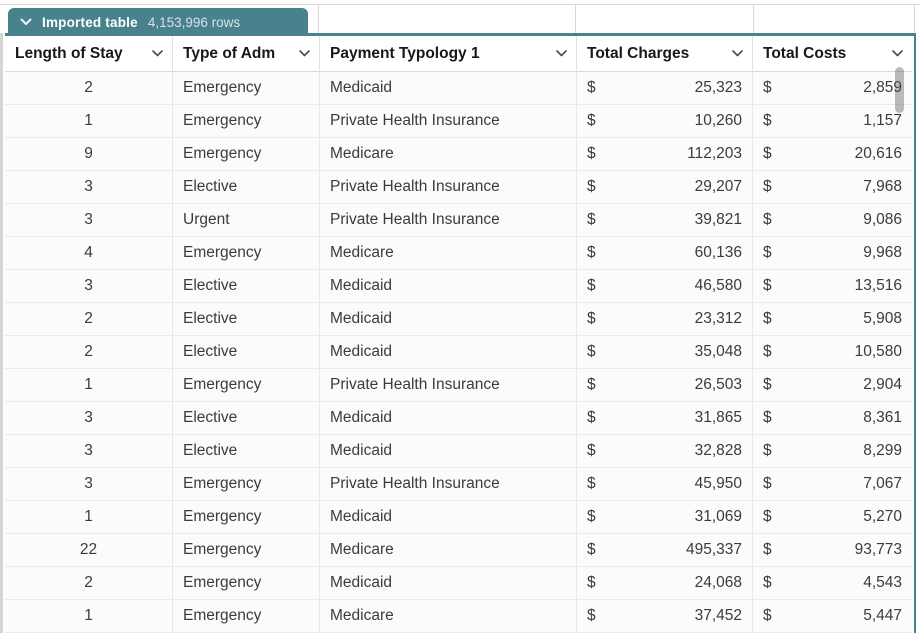  What do you see at coordinates (158, 22) in the screenshot?
I see `table-name-badge: Imported table 4,153,996 rows` at bounding box center [158, 22].